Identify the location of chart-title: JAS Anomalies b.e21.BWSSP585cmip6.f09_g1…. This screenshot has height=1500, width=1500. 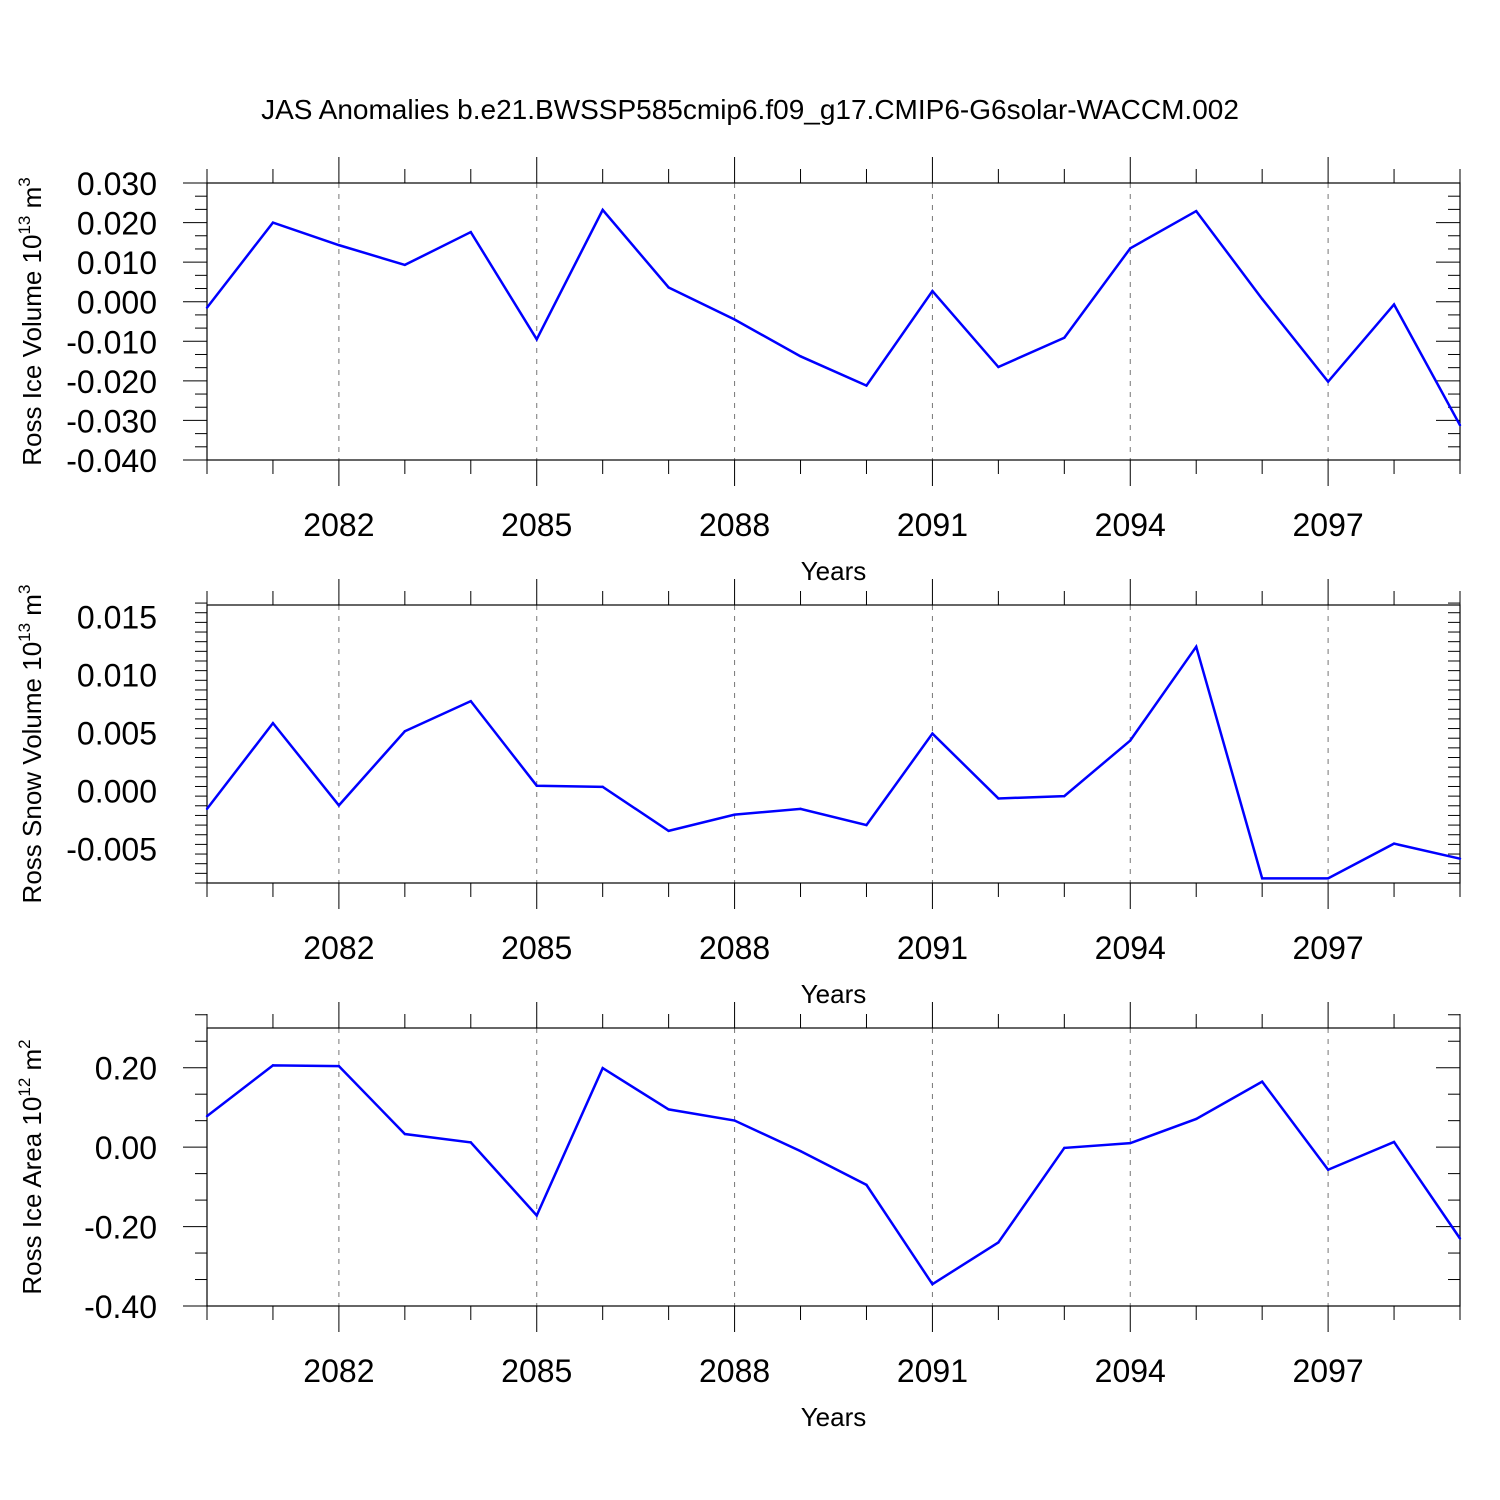
(750, 109).